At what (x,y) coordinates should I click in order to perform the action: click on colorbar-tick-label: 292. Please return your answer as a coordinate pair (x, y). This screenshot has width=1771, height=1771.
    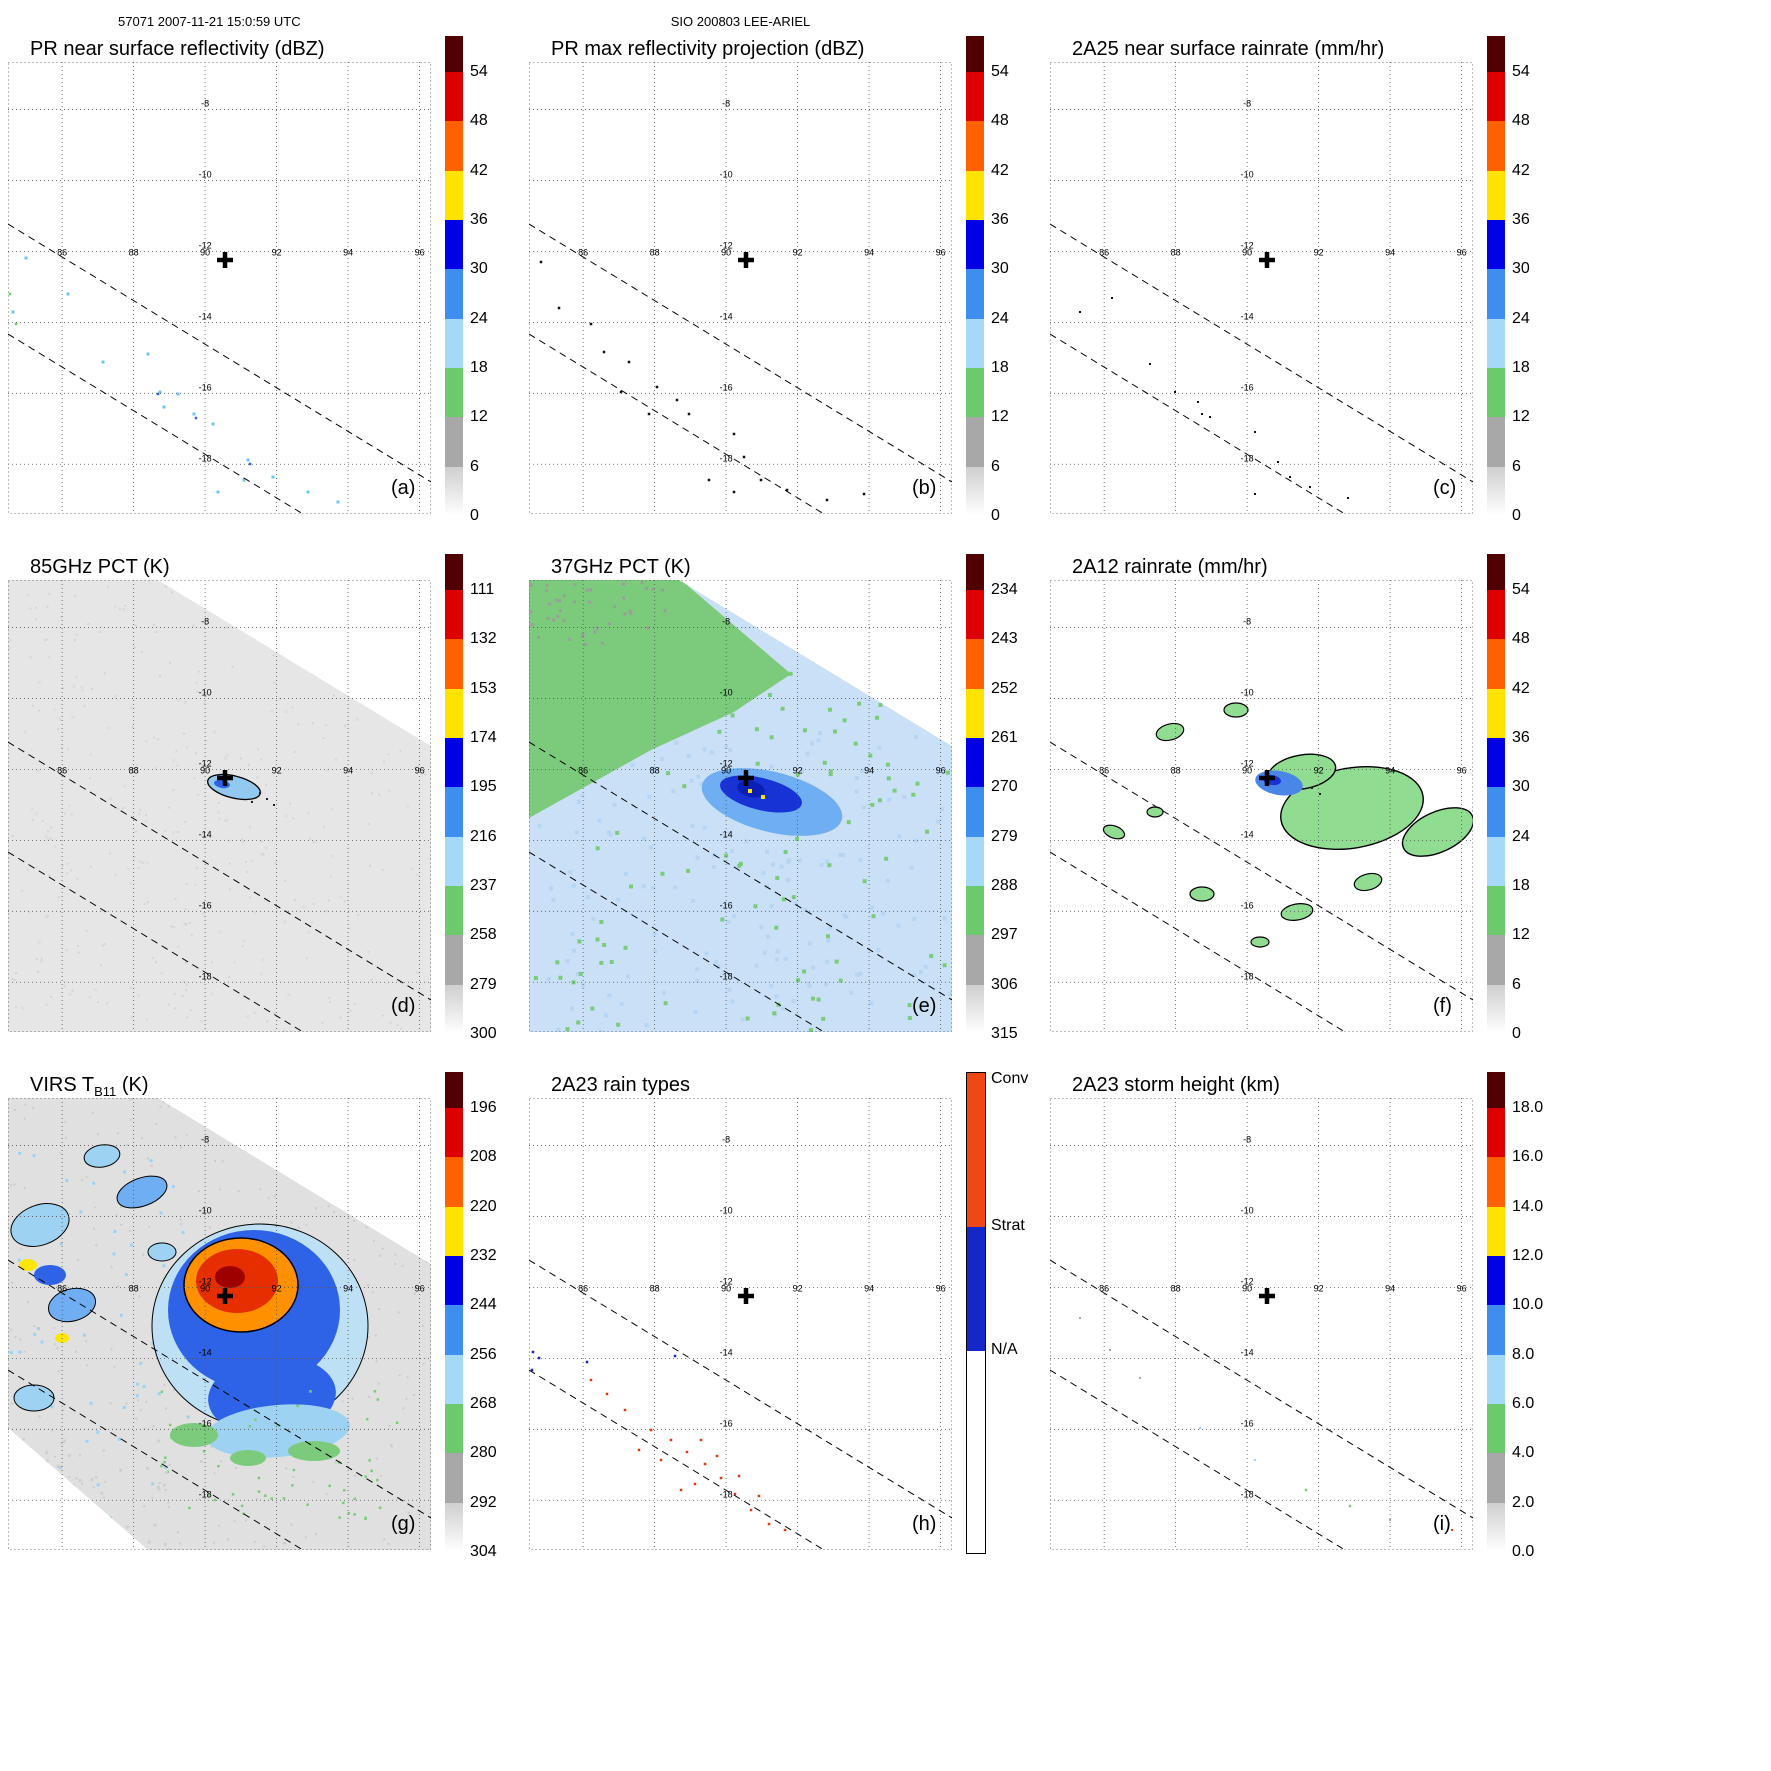
    Looking at the image, I should click on (483, 1502).